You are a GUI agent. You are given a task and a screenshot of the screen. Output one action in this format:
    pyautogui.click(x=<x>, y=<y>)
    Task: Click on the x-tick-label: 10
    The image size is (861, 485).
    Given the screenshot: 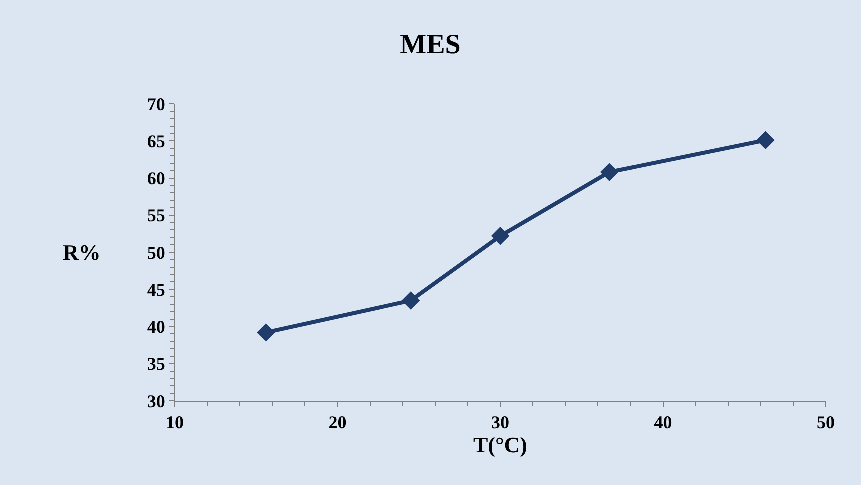 What is the action you would take?
    pyautogui.click(x=175, y=422)
    